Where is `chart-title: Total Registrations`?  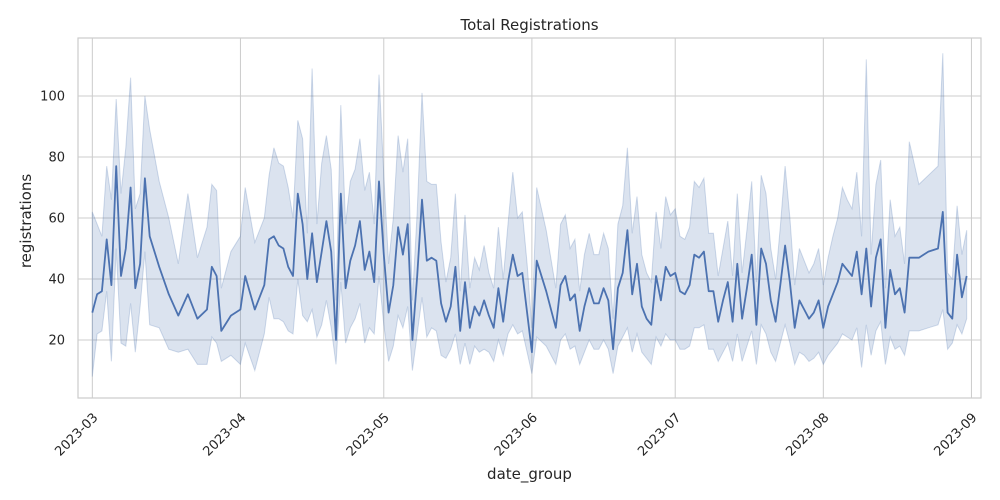
chart-title: Total Registrations is located at coordinates (528, 25).